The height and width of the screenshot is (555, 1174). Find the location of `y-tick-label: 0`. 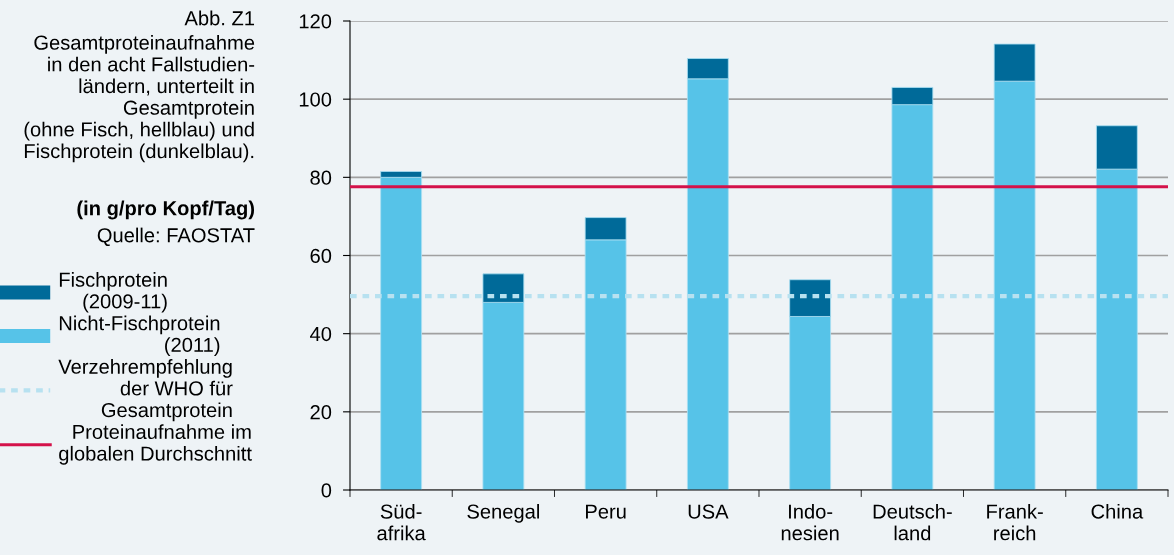

y-tick-label: 0 is located at coordinates (326, 490).